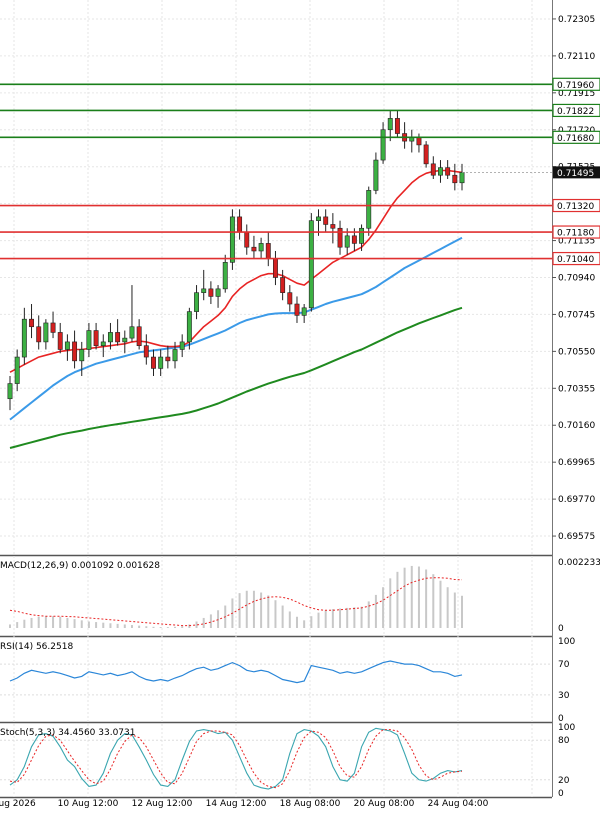  What do you see at coordinates (579, 563) in the screenshot?
I see `macd-axis-label: 0.002233` at bounding box center [579, 563].